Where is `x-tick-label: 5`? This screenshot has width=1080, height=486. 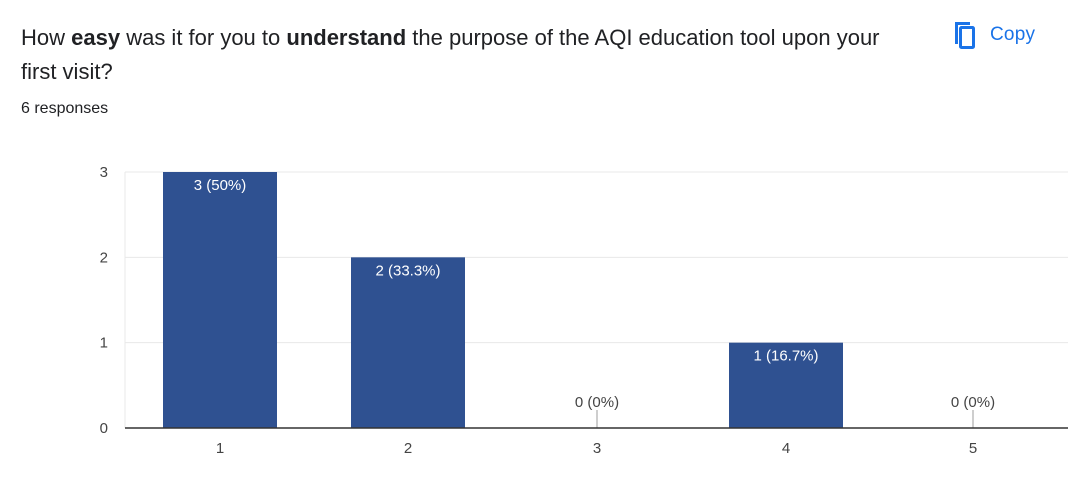
x-tick-label: 5 is located at coordinates (973, 448).